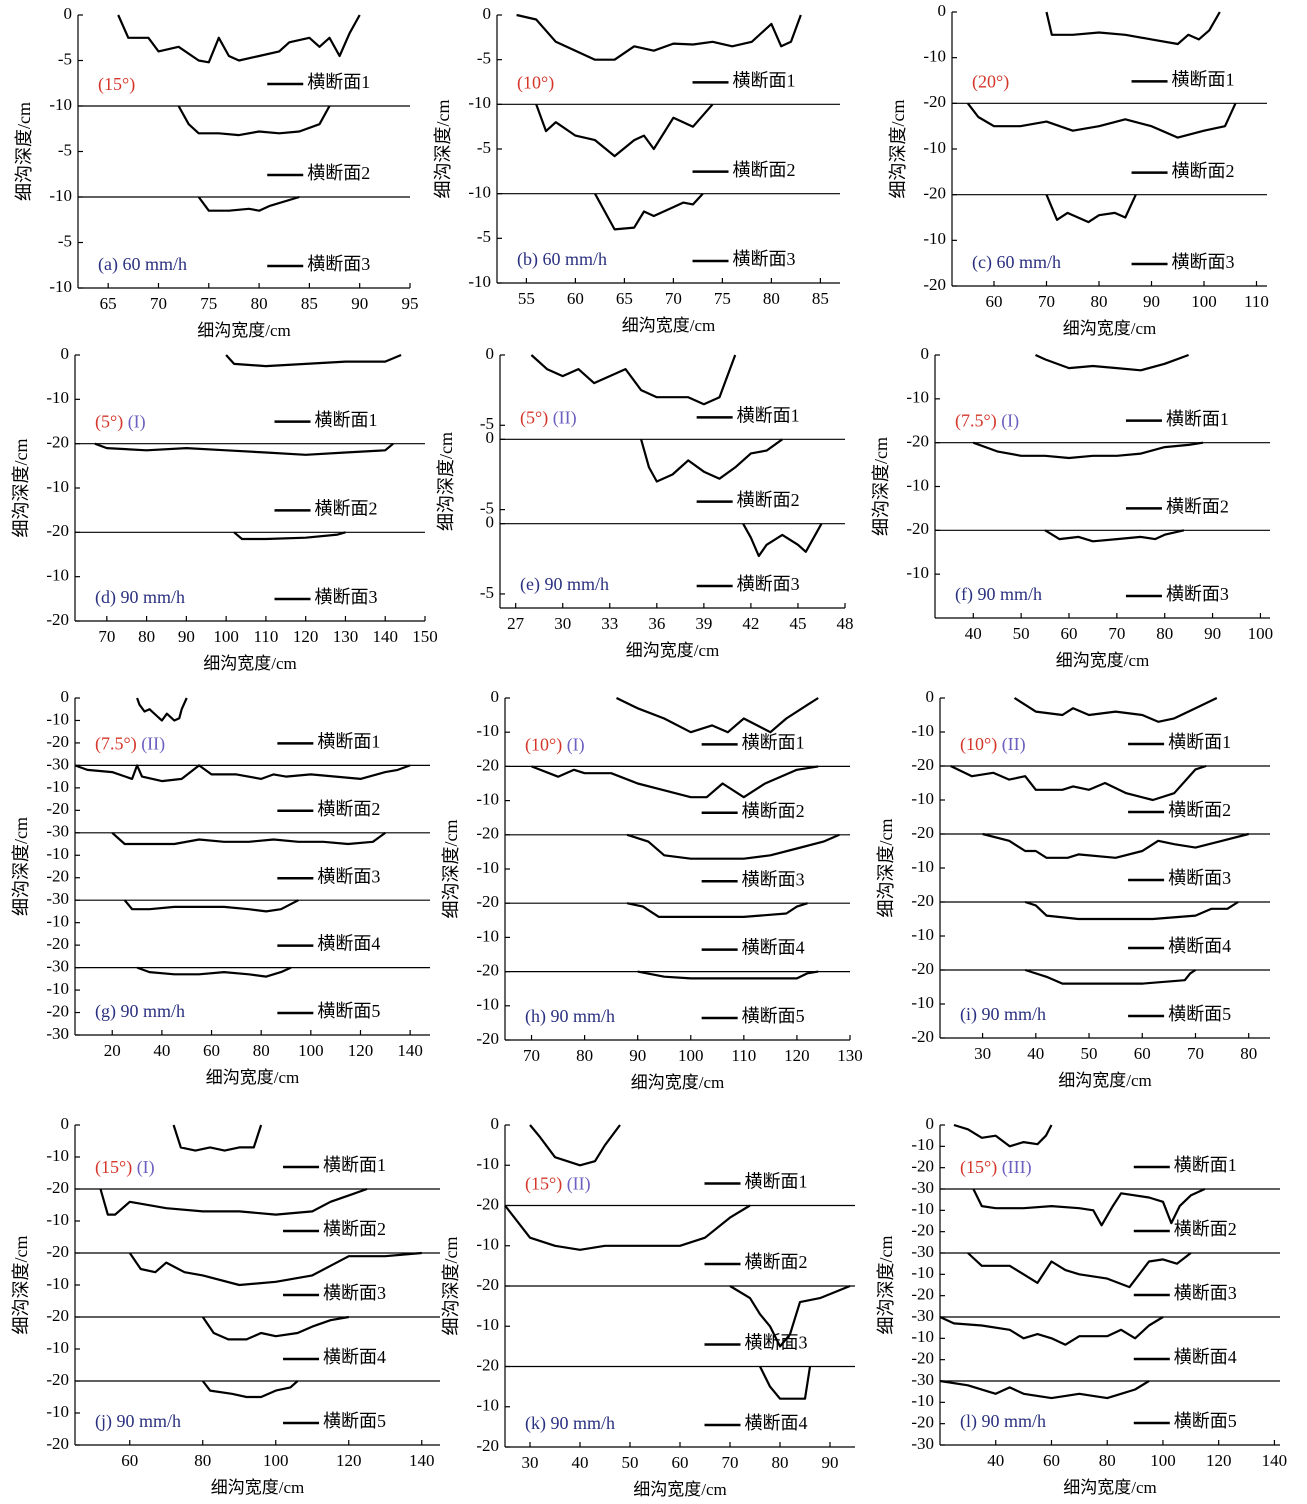 Image resolution: width=1307 pixels, height=1504 pixels. I want to click on panel-label: (c) 60 mm/h, so click(1016, 262).